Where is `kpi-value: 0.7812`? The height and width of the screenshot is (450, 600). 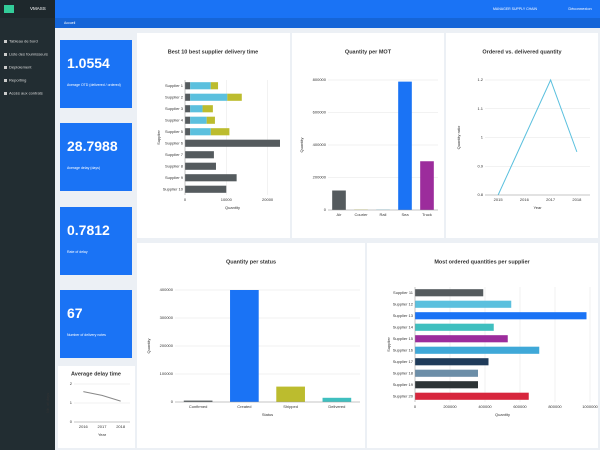
kpi-value: 0.7812 is located at coordinates (88, 230).